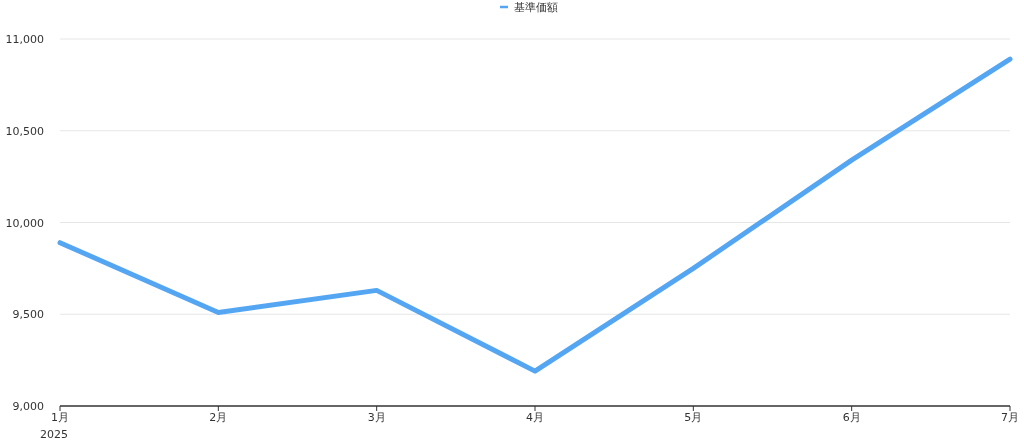 The height and width of the screenshot is (442, 1024). What do you see at coordinates (24, 131) in the screenshot?
I see `y-tick-label: 10,500` at bounding box center [24, 131].